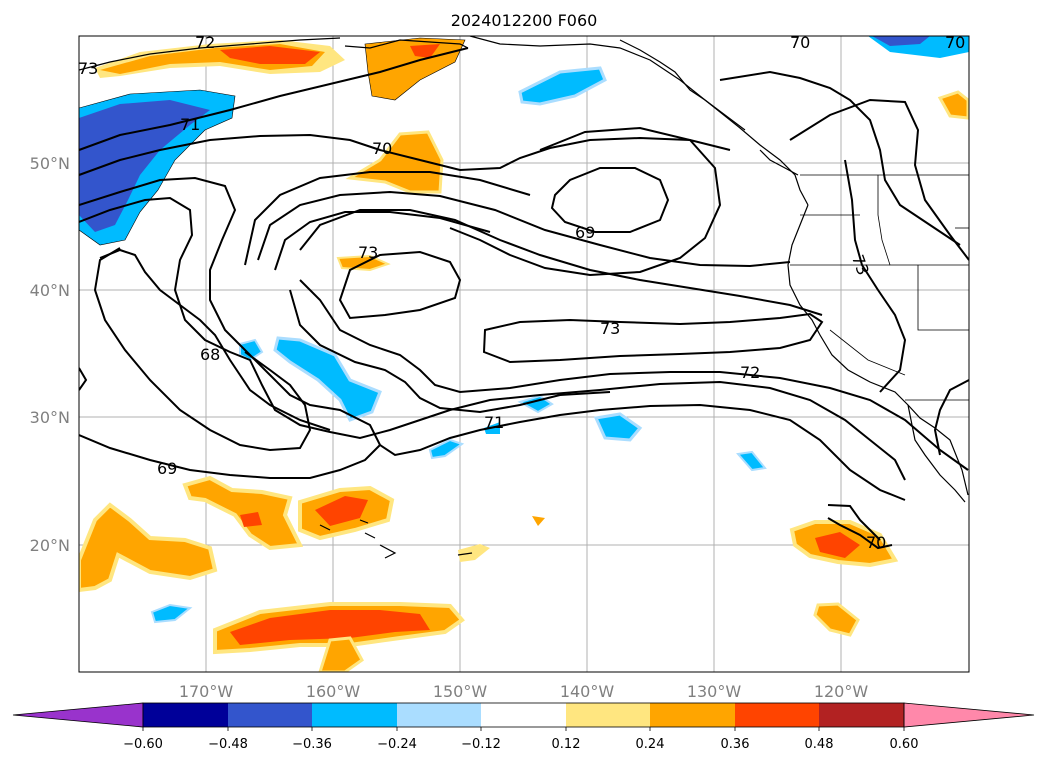 The image size is (1047, 765). What do you see at coordinates (50, 290) in the screenshot?
I see `lat-label: 40°N` at bounding box center [50, 290].